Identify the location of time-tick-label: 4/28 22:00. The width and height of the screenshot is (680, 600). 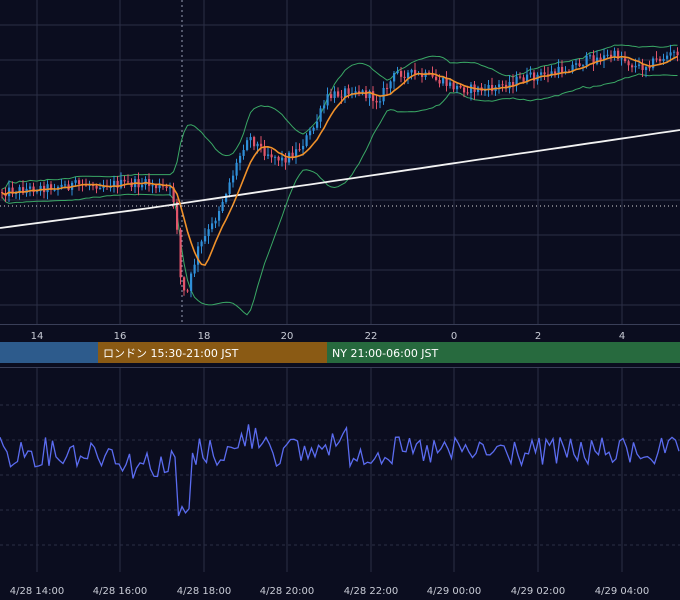
(371, 591).